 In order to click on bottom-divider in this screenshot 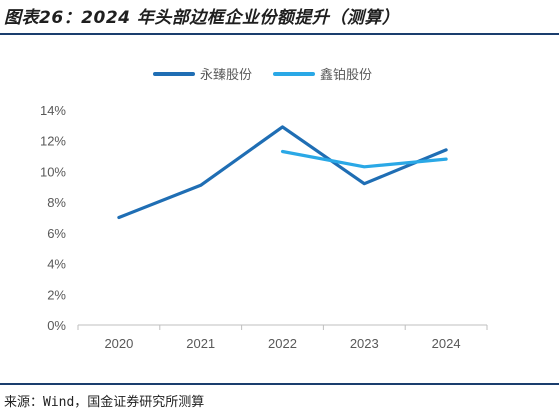, I will do `click(279, 384)`.